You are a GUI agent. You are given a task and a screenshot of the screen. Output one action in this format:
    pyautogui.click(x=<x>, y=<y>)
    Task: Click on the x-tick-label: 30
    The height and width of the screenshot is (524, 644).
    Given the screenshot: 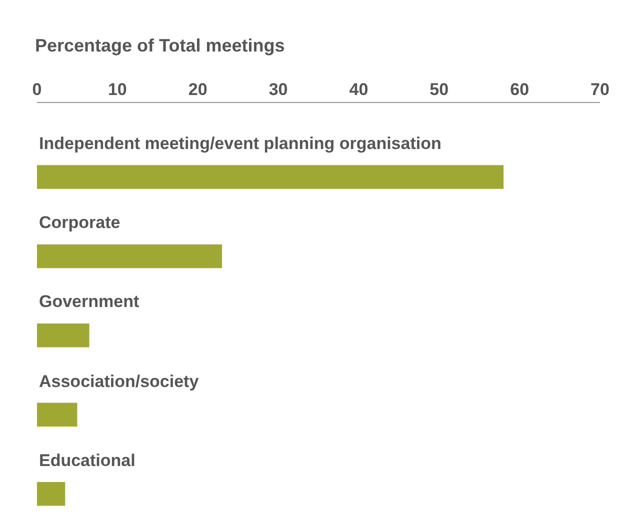 What is the action you would take?
    pyautogui.click(x=278, y=90)
    